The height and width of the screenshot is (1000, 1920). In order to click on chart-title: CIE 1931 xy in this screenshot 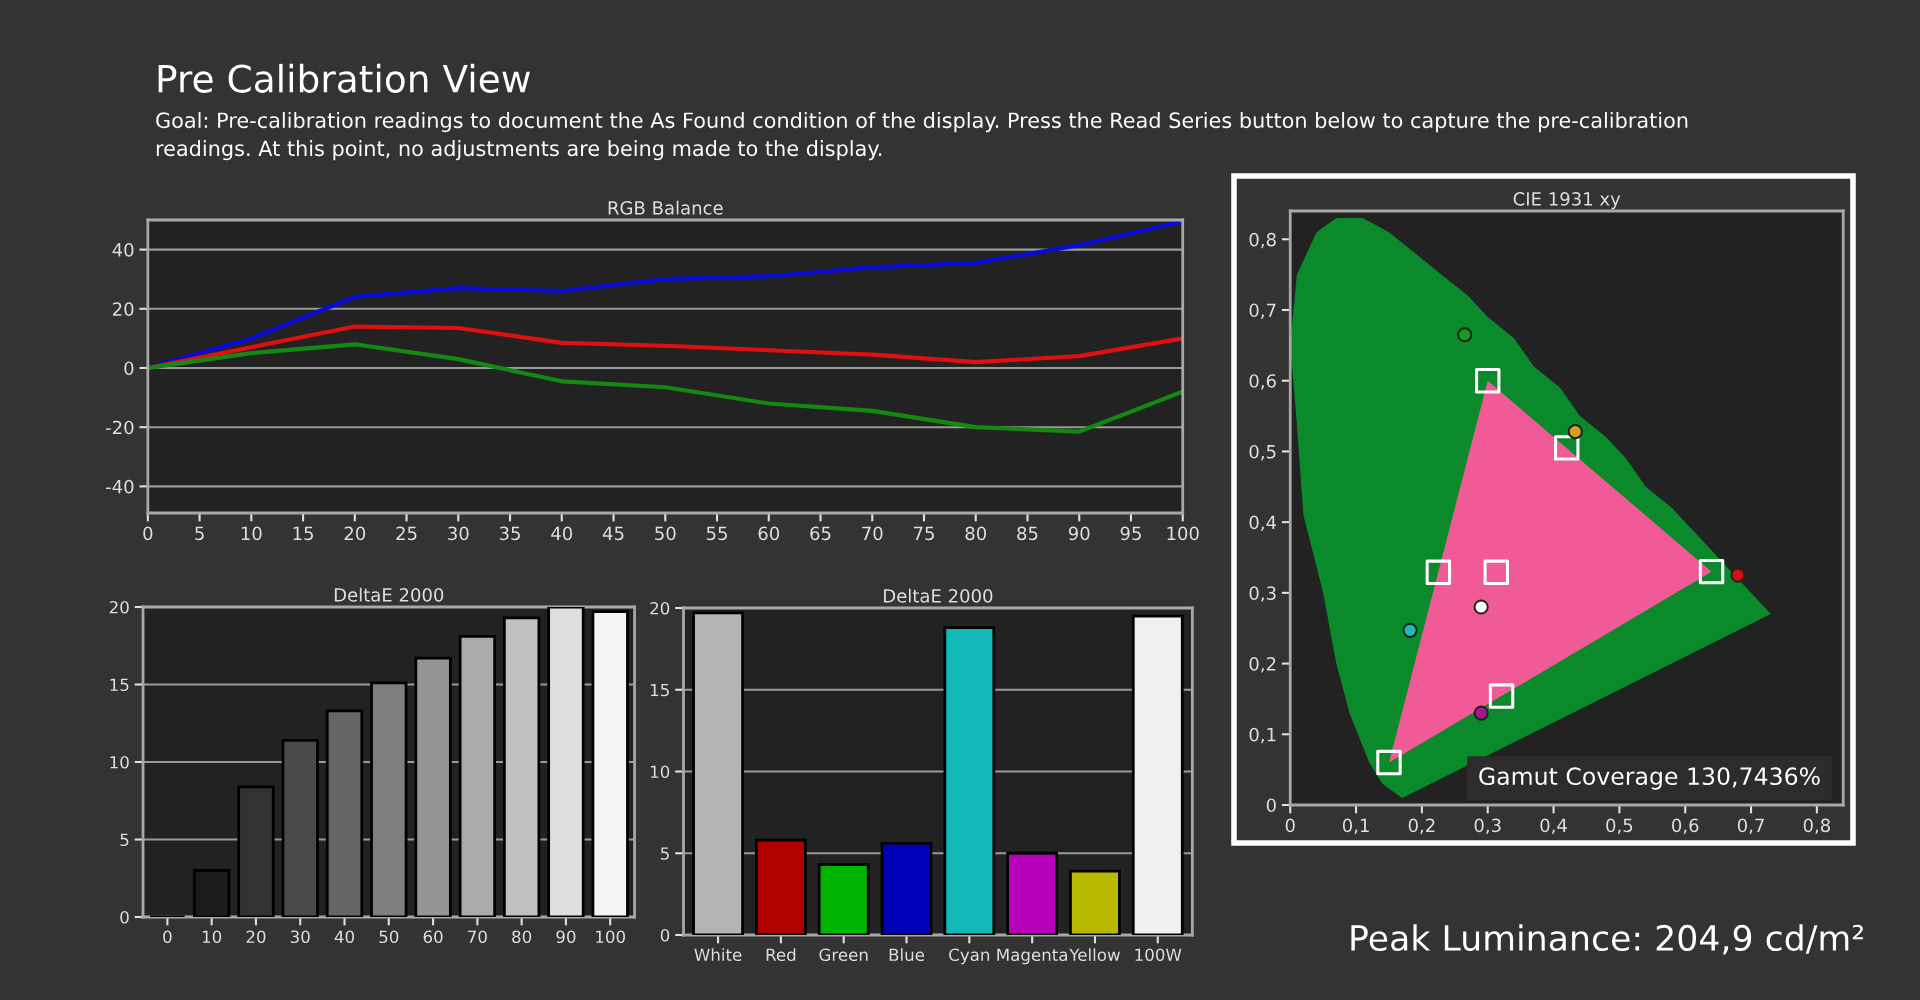, I will do `click(1567, 201)`.